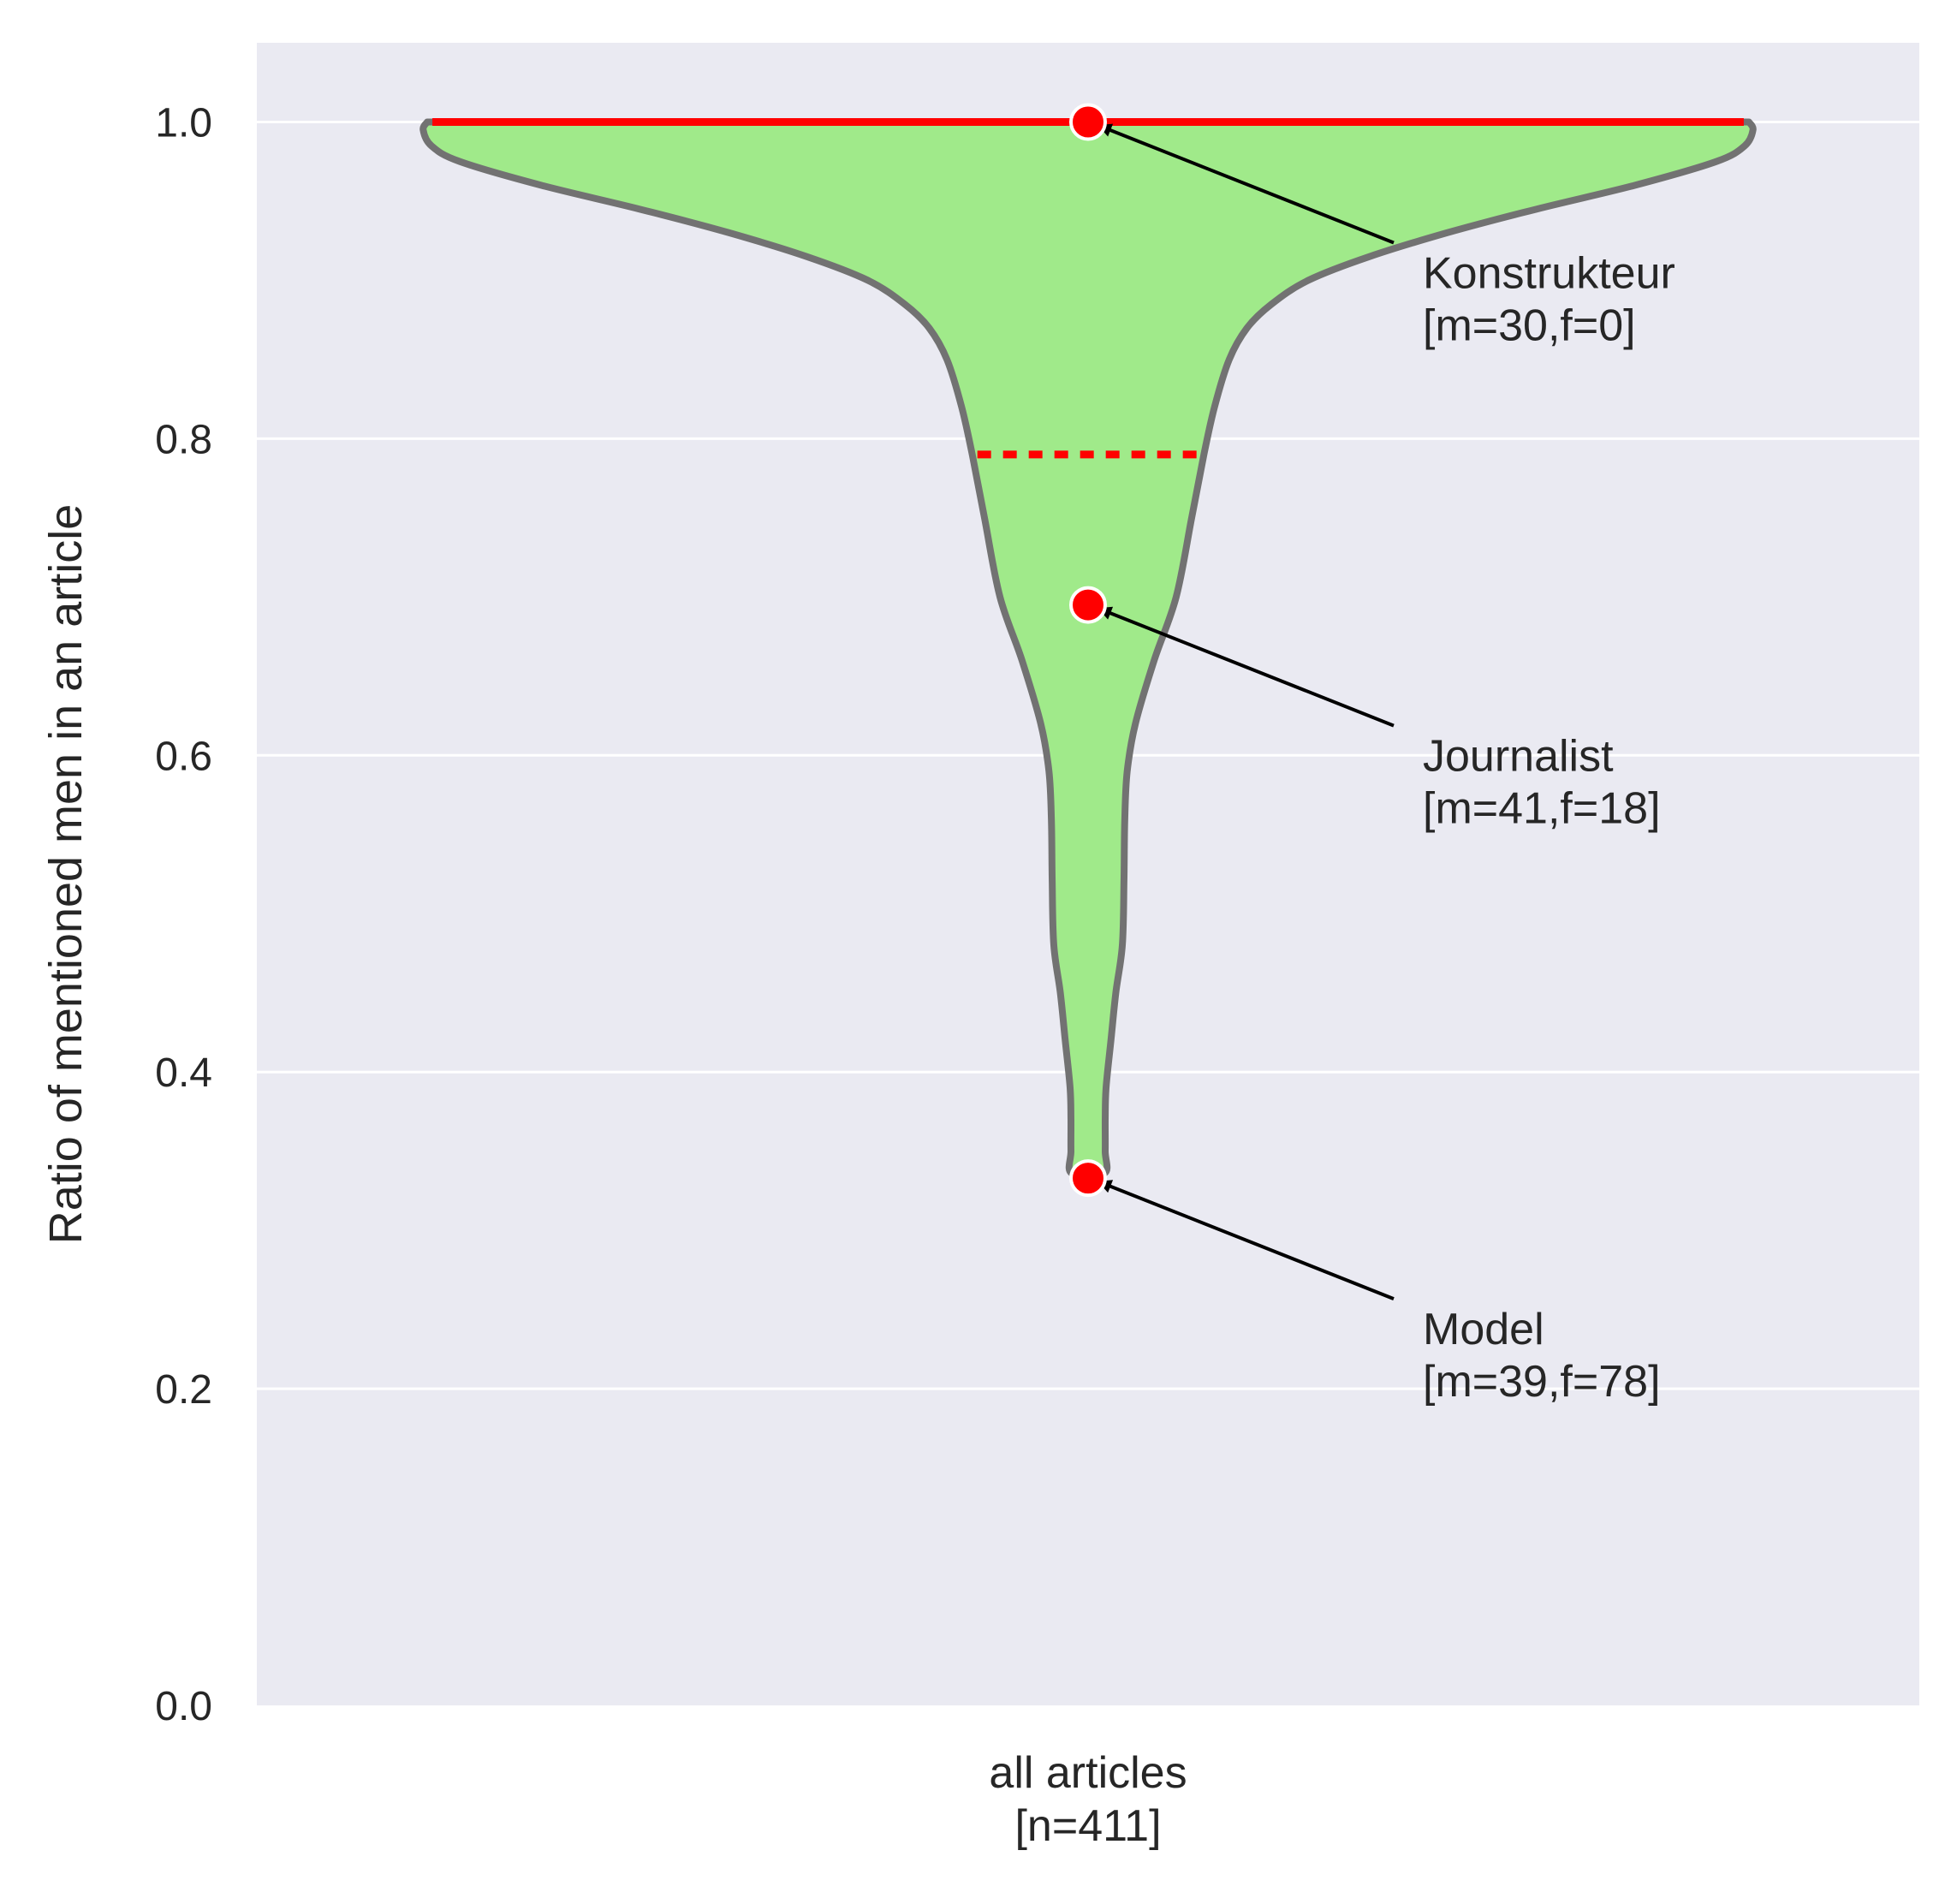  I want to click on annotation-counts: [m=39,f=78], so click(1542, 1382).